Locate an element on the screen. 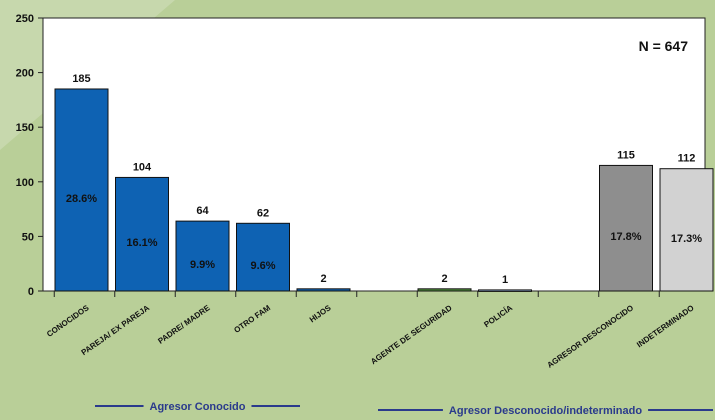 The image size is (715, 420). category-label: AGRESOR DESCONOCIDO is located at coordinates (591, 336).